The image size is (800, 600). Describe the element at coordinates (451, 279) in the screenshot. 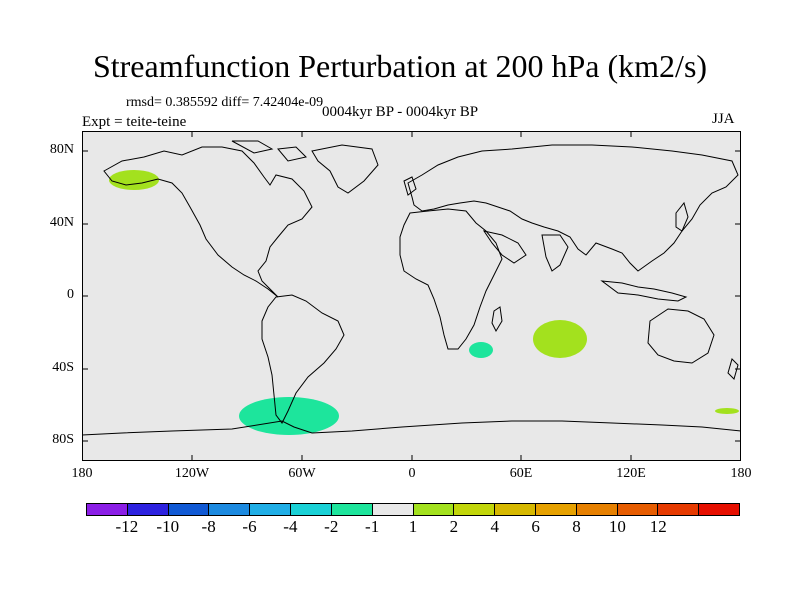

I see `coast-africa` at that location.